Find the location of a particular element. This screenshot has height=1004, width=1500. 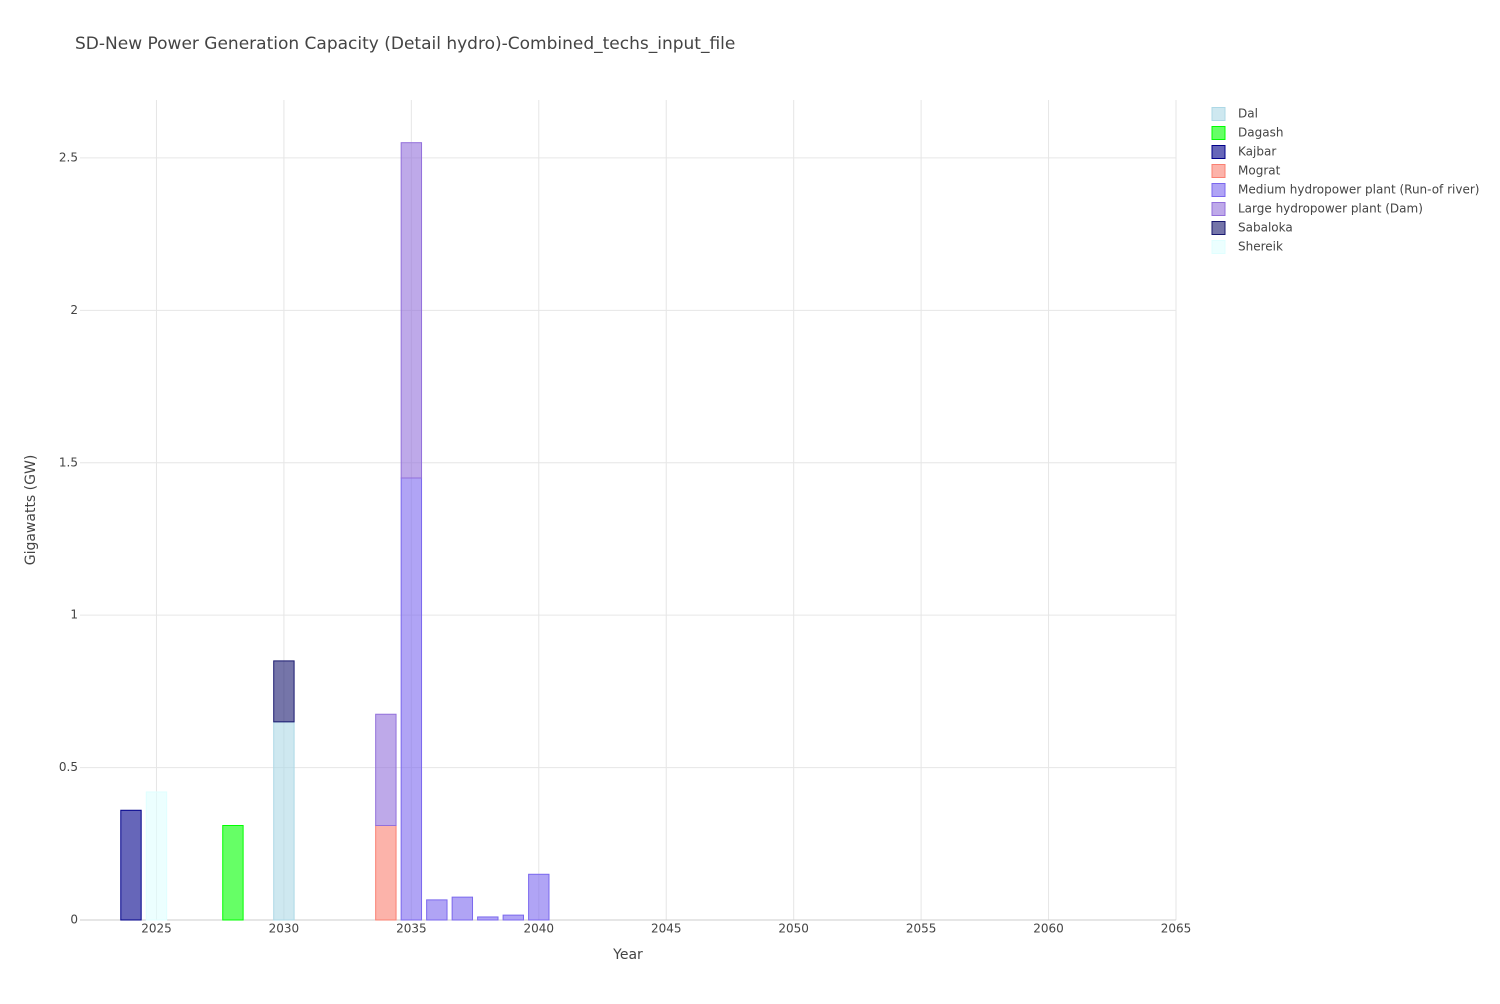

x-tick-label: 2040 is located at coordinates (539, 929).